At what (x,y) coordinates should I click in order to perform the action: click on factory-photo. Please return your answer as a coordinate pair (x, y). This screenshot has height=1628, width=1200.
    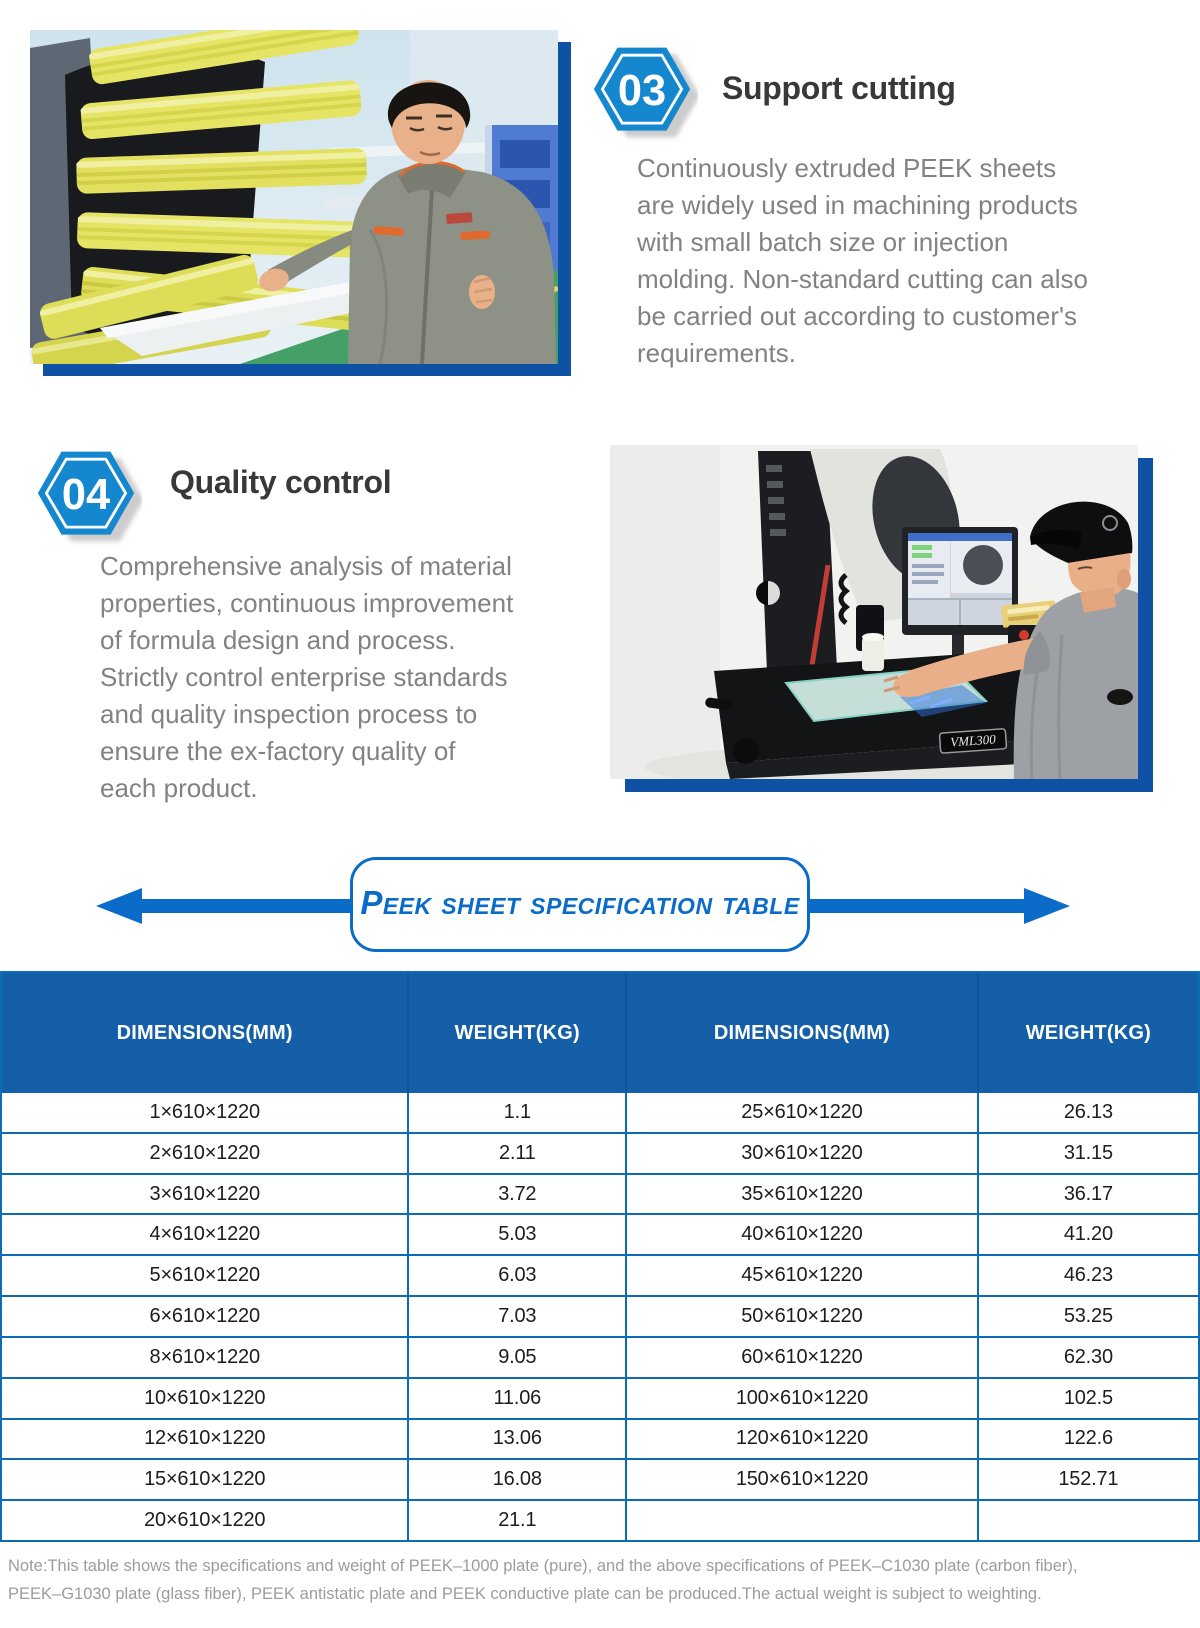
    Looking at the image, I should click on (294, 197).